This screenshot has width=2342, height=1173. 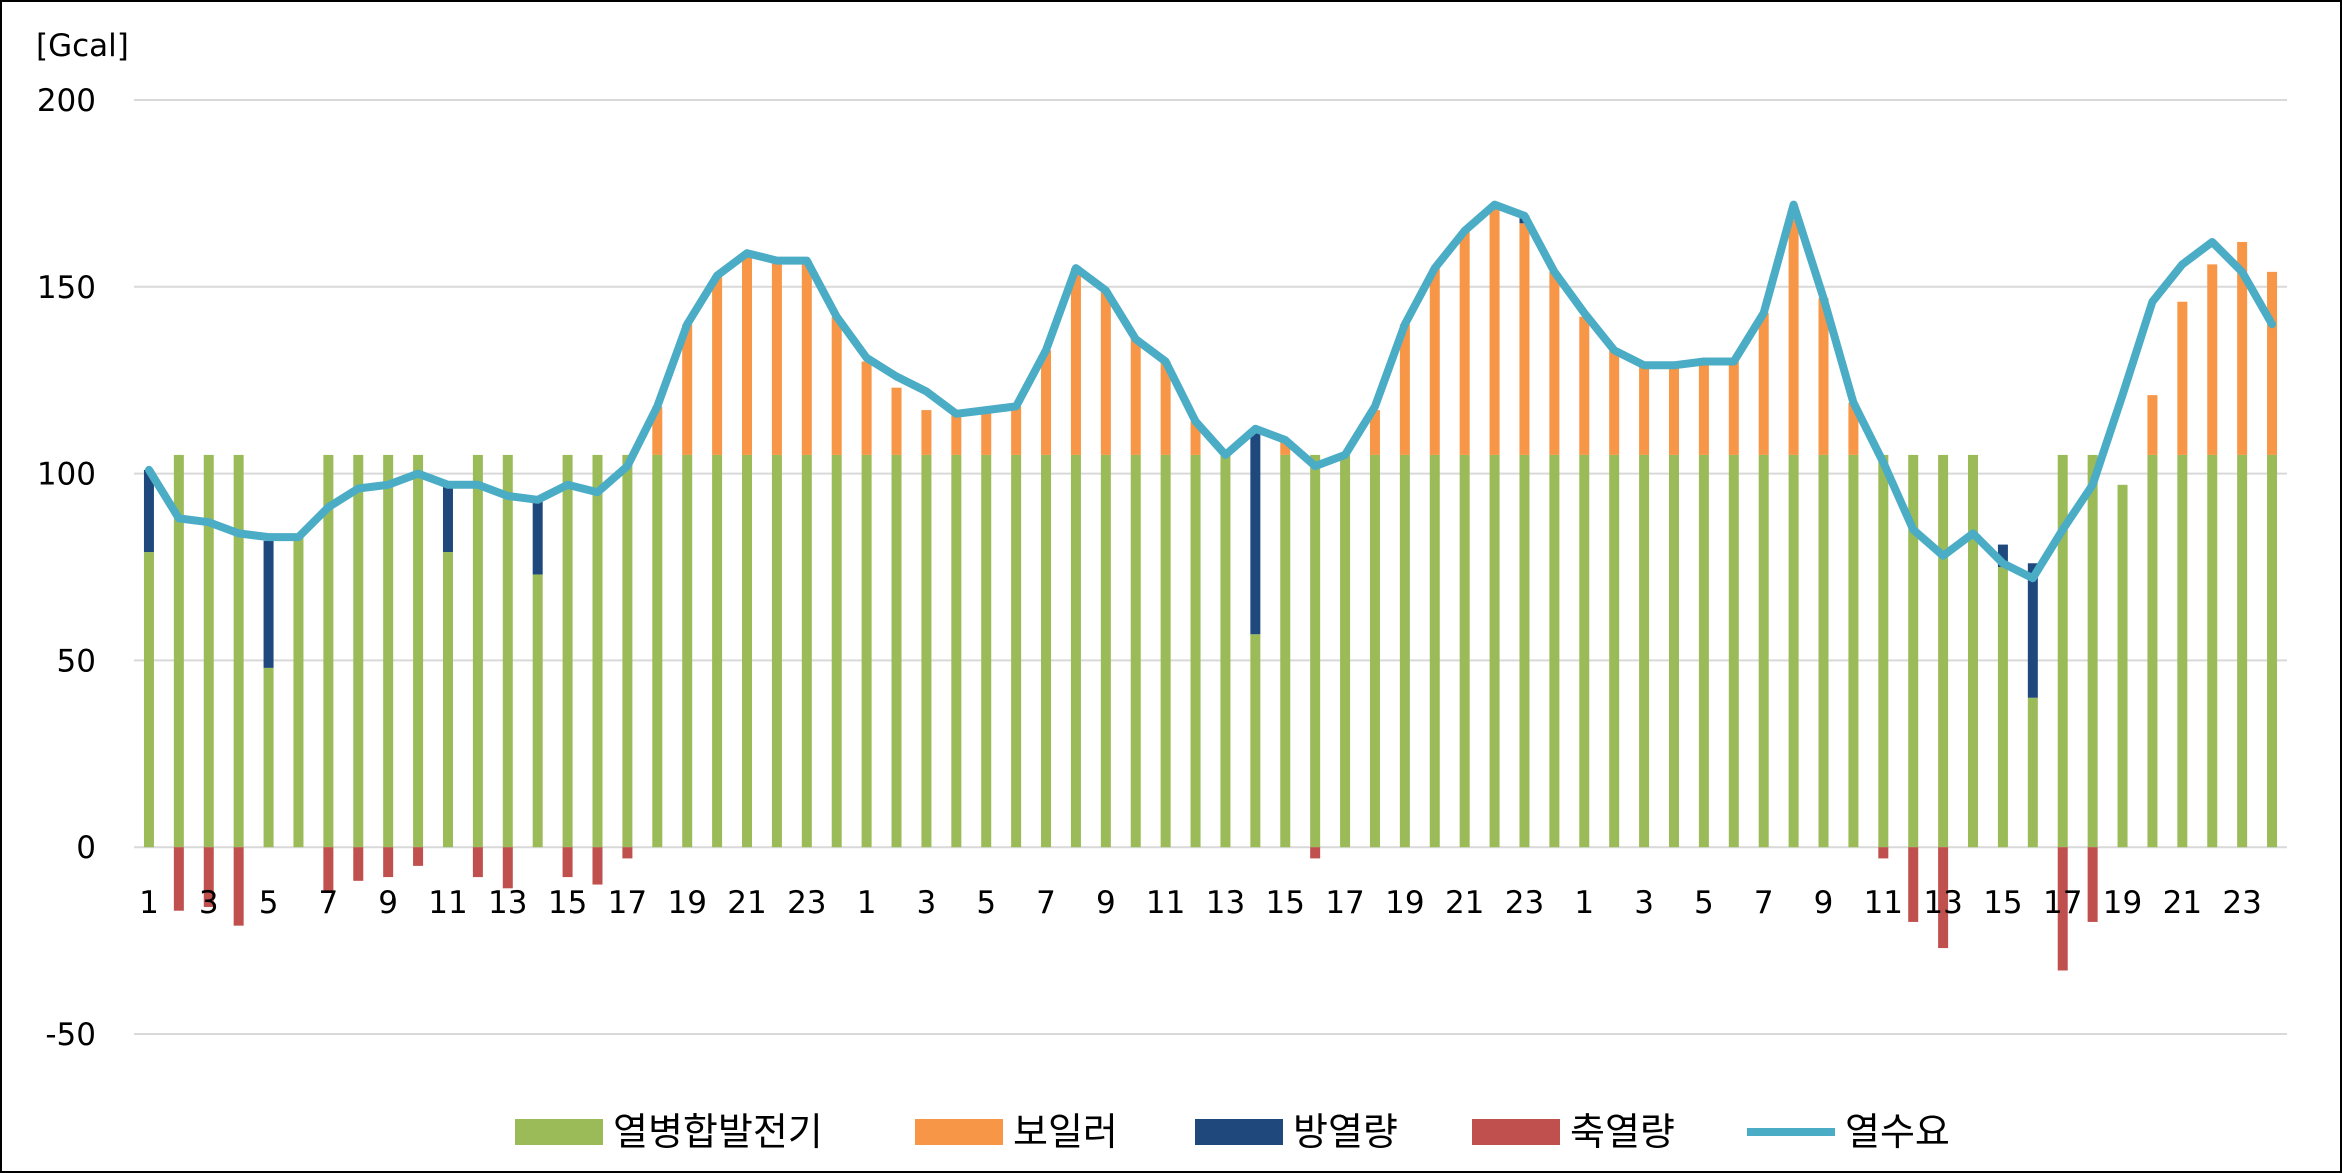 I want to click on x-tick-label: 3, so click(x=209, y=903).